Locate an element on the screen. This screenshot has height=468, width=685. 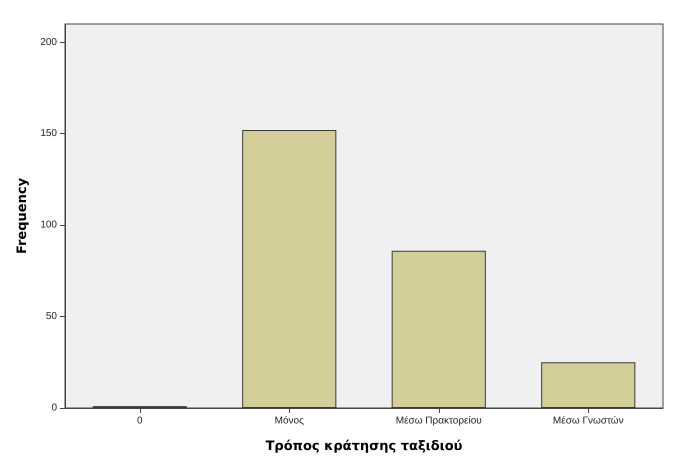
y-tick-label: 100 is located at coordinates (49, 225).